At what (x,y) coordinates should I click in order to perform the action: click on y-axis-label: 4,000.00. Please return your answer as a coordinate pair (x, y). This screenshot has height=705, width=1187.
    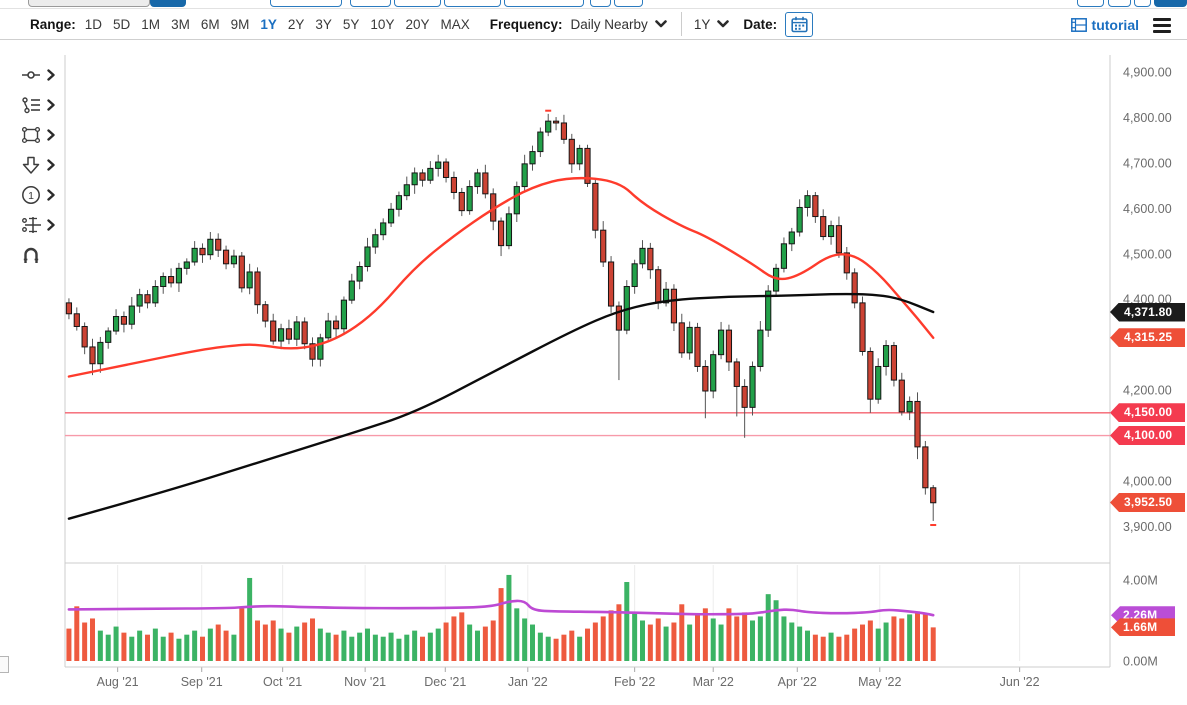
    Looking at the image, I should click on (1147, 481).